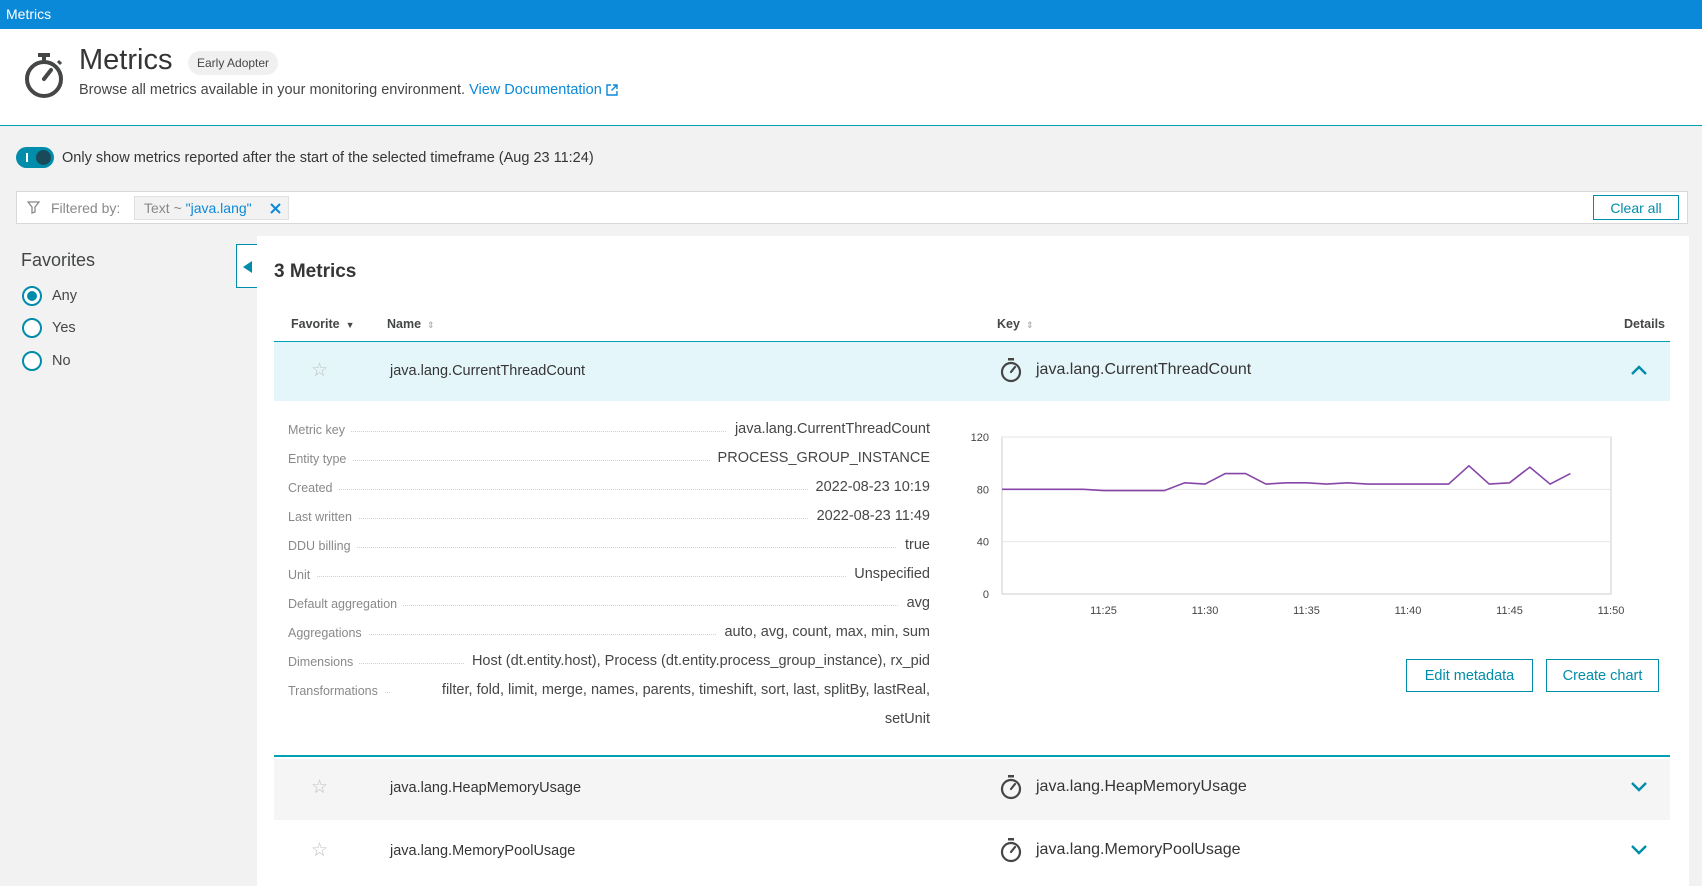 The width and height of the screenshot is (1702, 886). What do you see at coordinates (1008, 324) in the screenshot?
I see `column-label: Key` at bounding box center [1008, 324].